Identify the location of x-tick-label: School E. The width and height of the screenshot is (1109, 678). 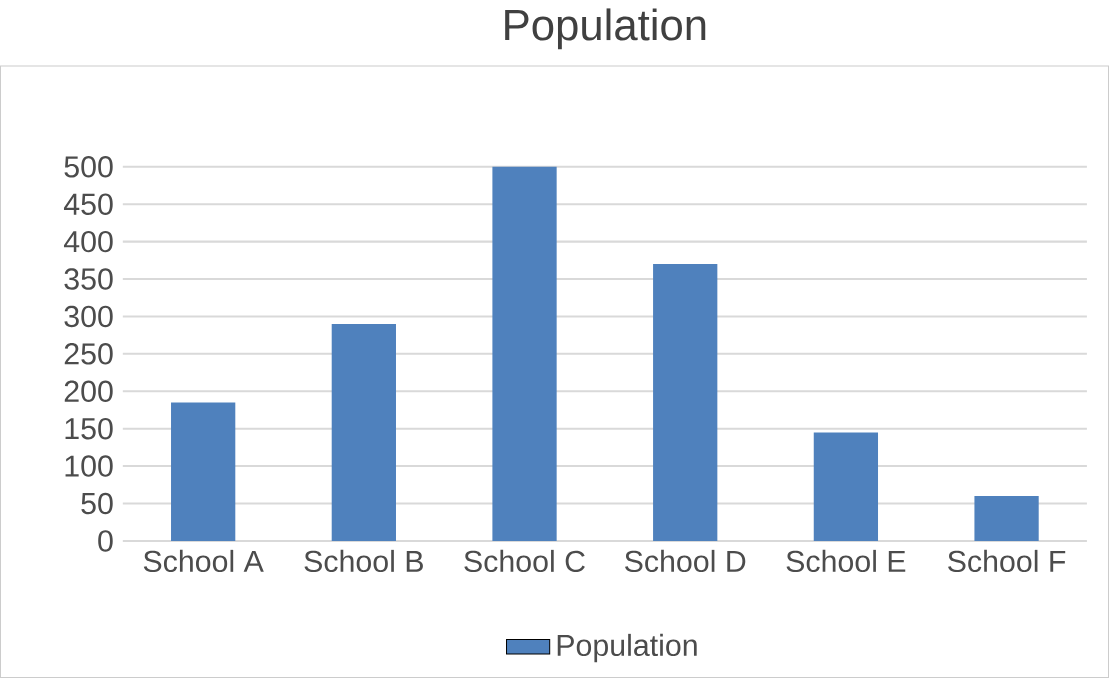
(846, 561).